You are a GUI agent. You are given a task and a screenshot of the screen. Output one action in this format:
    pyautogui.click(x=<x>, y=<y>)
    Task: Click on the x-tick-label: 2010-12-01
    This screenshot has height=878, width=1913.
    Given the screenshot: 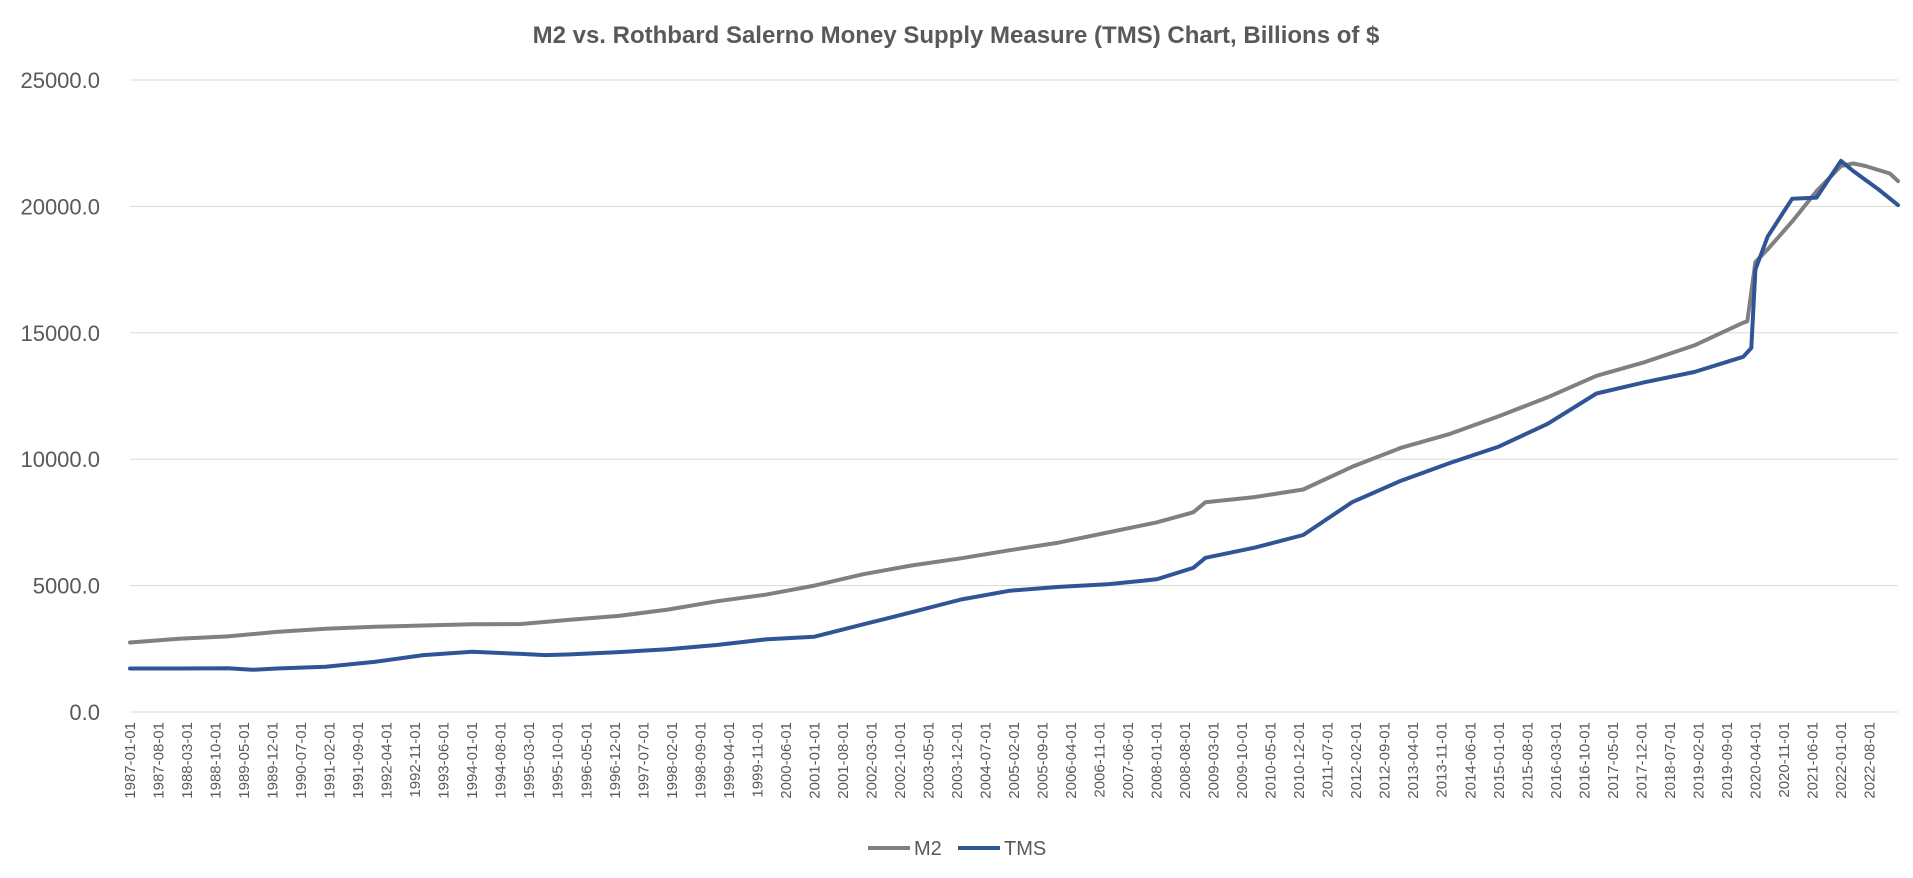 What is the action you would take?
    pyautogui.click(x=1299, y=760)
    